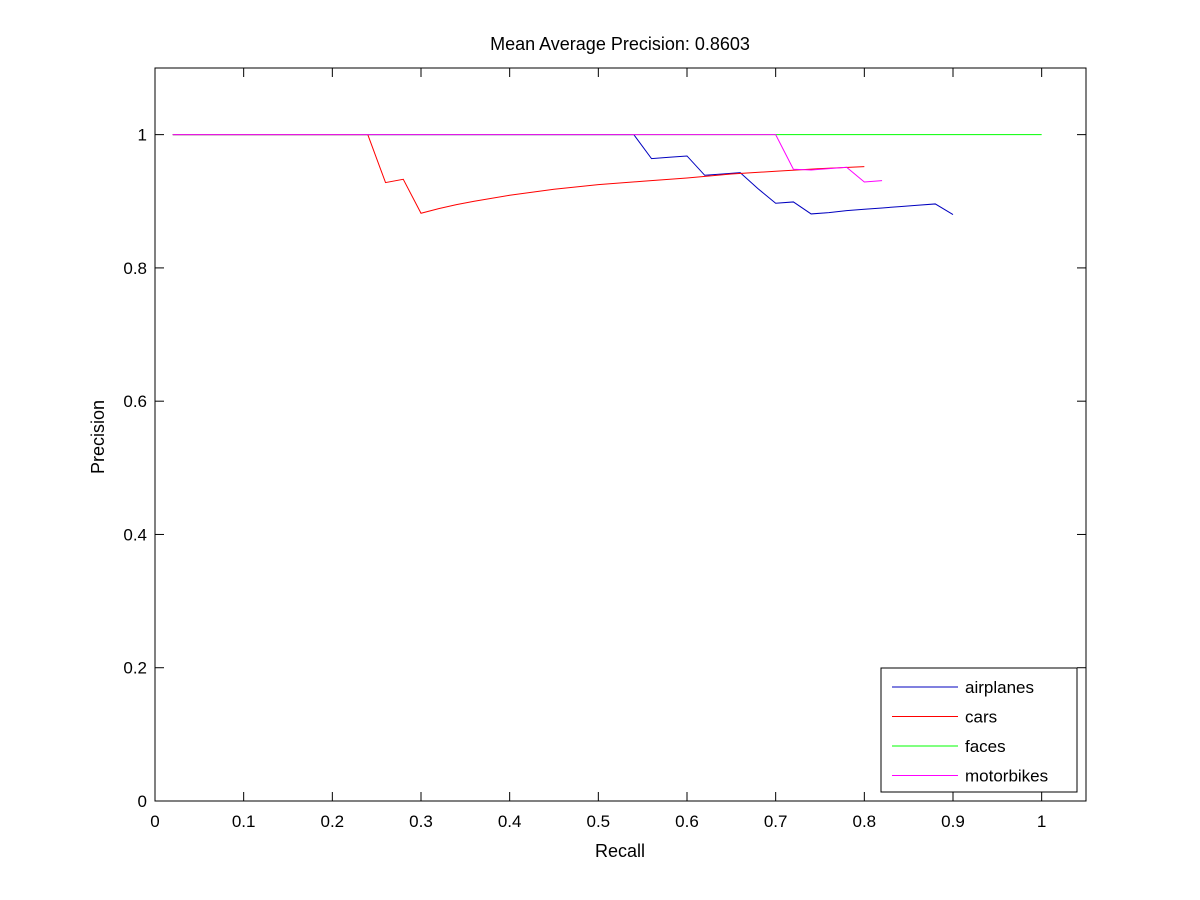  What do you see at coordinates (135, 268) in the screenshot?
I see `y-tick-label: 0.8` at bounding box center [135, 268].